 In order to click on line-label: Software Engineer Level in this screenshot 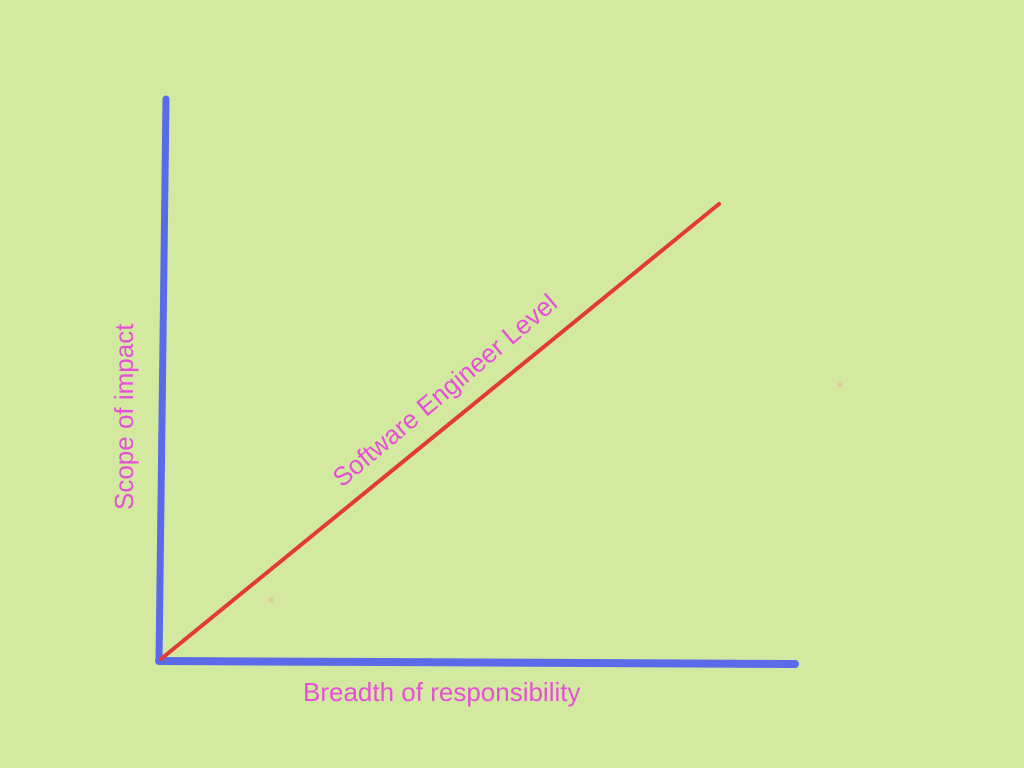, I will do `click(445, 390)`.